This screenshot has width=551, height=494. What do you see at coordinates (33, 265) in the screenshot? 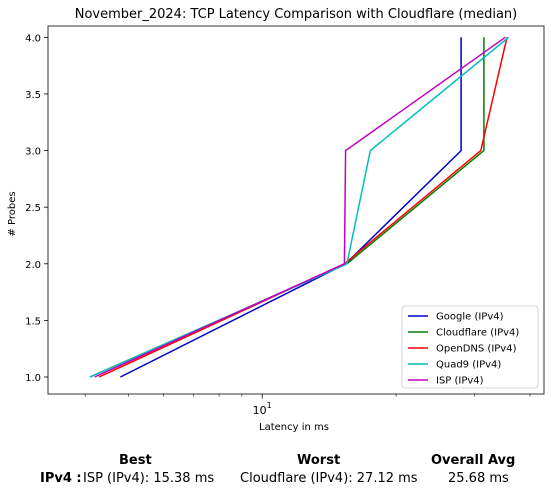
I see `y-tick-label: 2.0` at bounding box center [33, 265].